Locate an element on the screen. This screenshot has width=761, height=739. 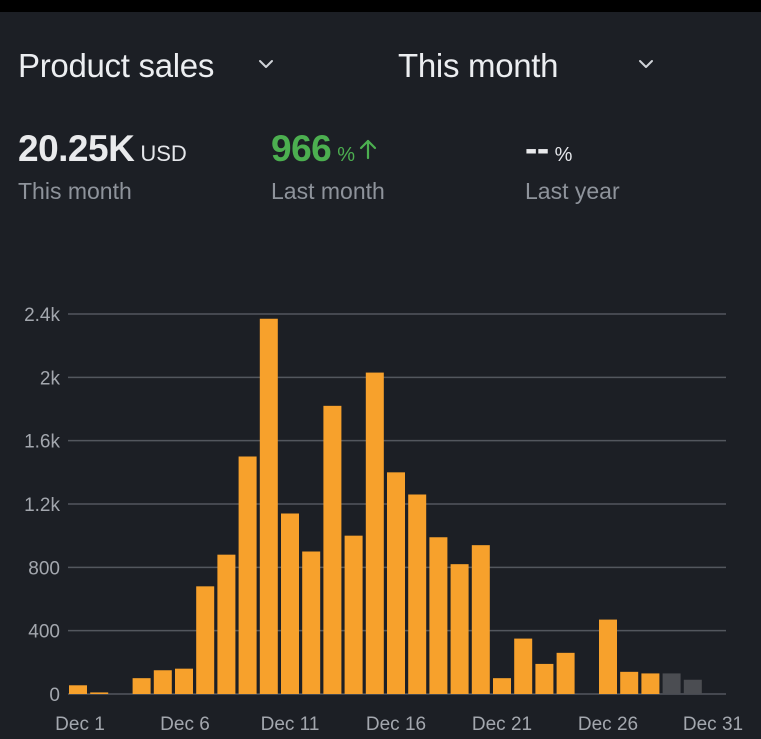
product-selector-label: Product sales is located at coordinates (116, 65).